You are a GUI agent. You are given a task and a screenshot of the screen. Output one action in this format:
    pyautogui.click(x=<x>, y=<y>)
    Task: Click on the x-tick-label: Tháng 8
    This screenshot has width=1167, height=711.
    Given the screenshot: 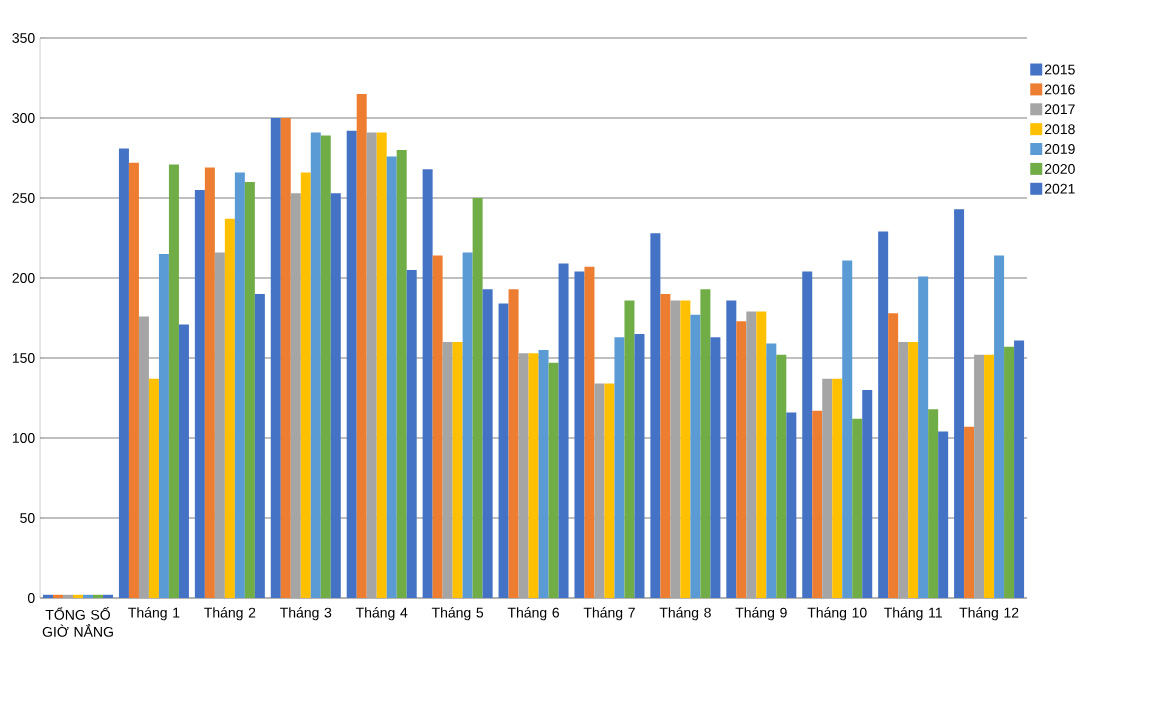 What is the action you would take?
    pyautogui.click(x=685, y=614)
    